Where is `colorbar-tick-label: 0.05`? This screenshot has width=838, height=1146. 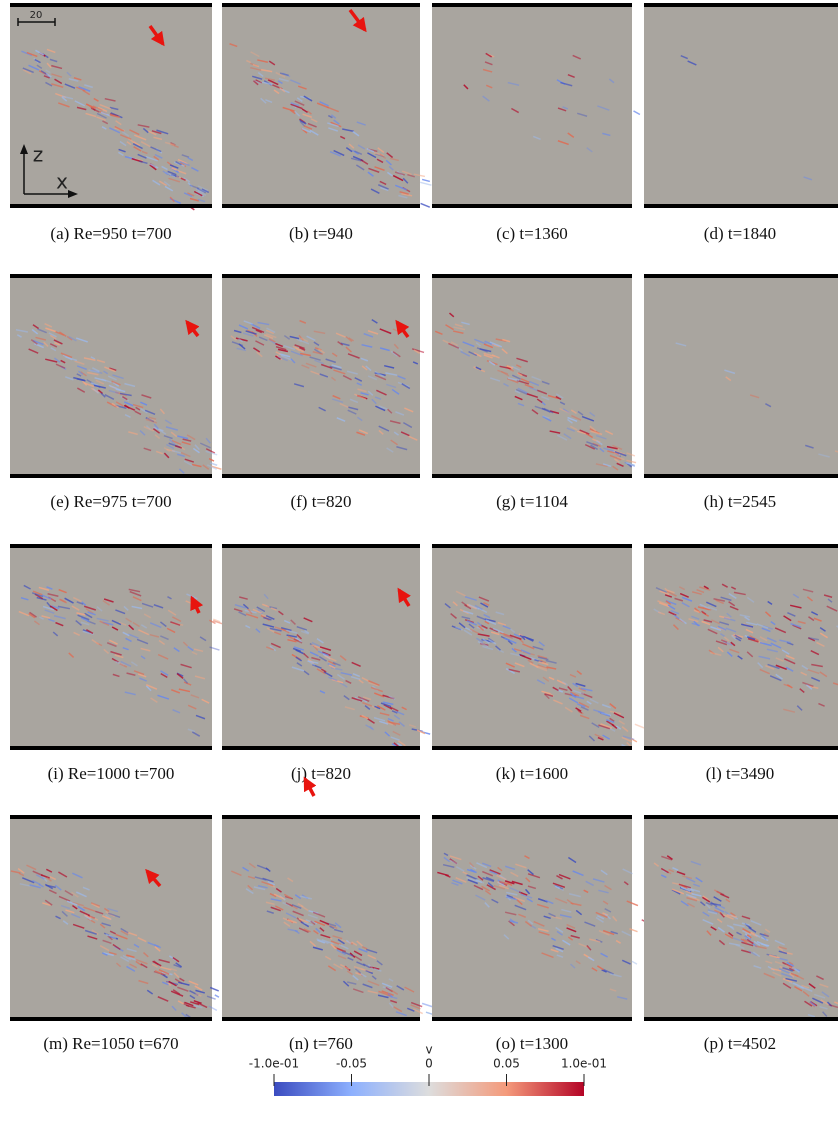
colorbar-tick-label: 0.05 is located at coordinates (506, 1064).